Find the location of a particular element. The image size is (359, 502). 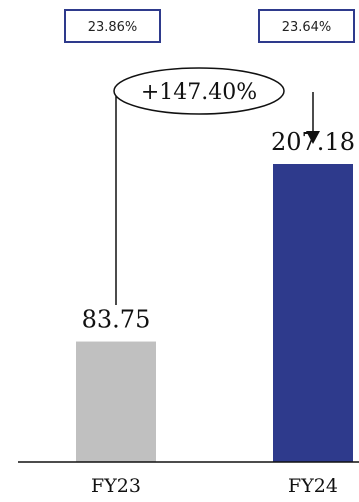

badge-box-fy23 is located at coordinates (112, 26).